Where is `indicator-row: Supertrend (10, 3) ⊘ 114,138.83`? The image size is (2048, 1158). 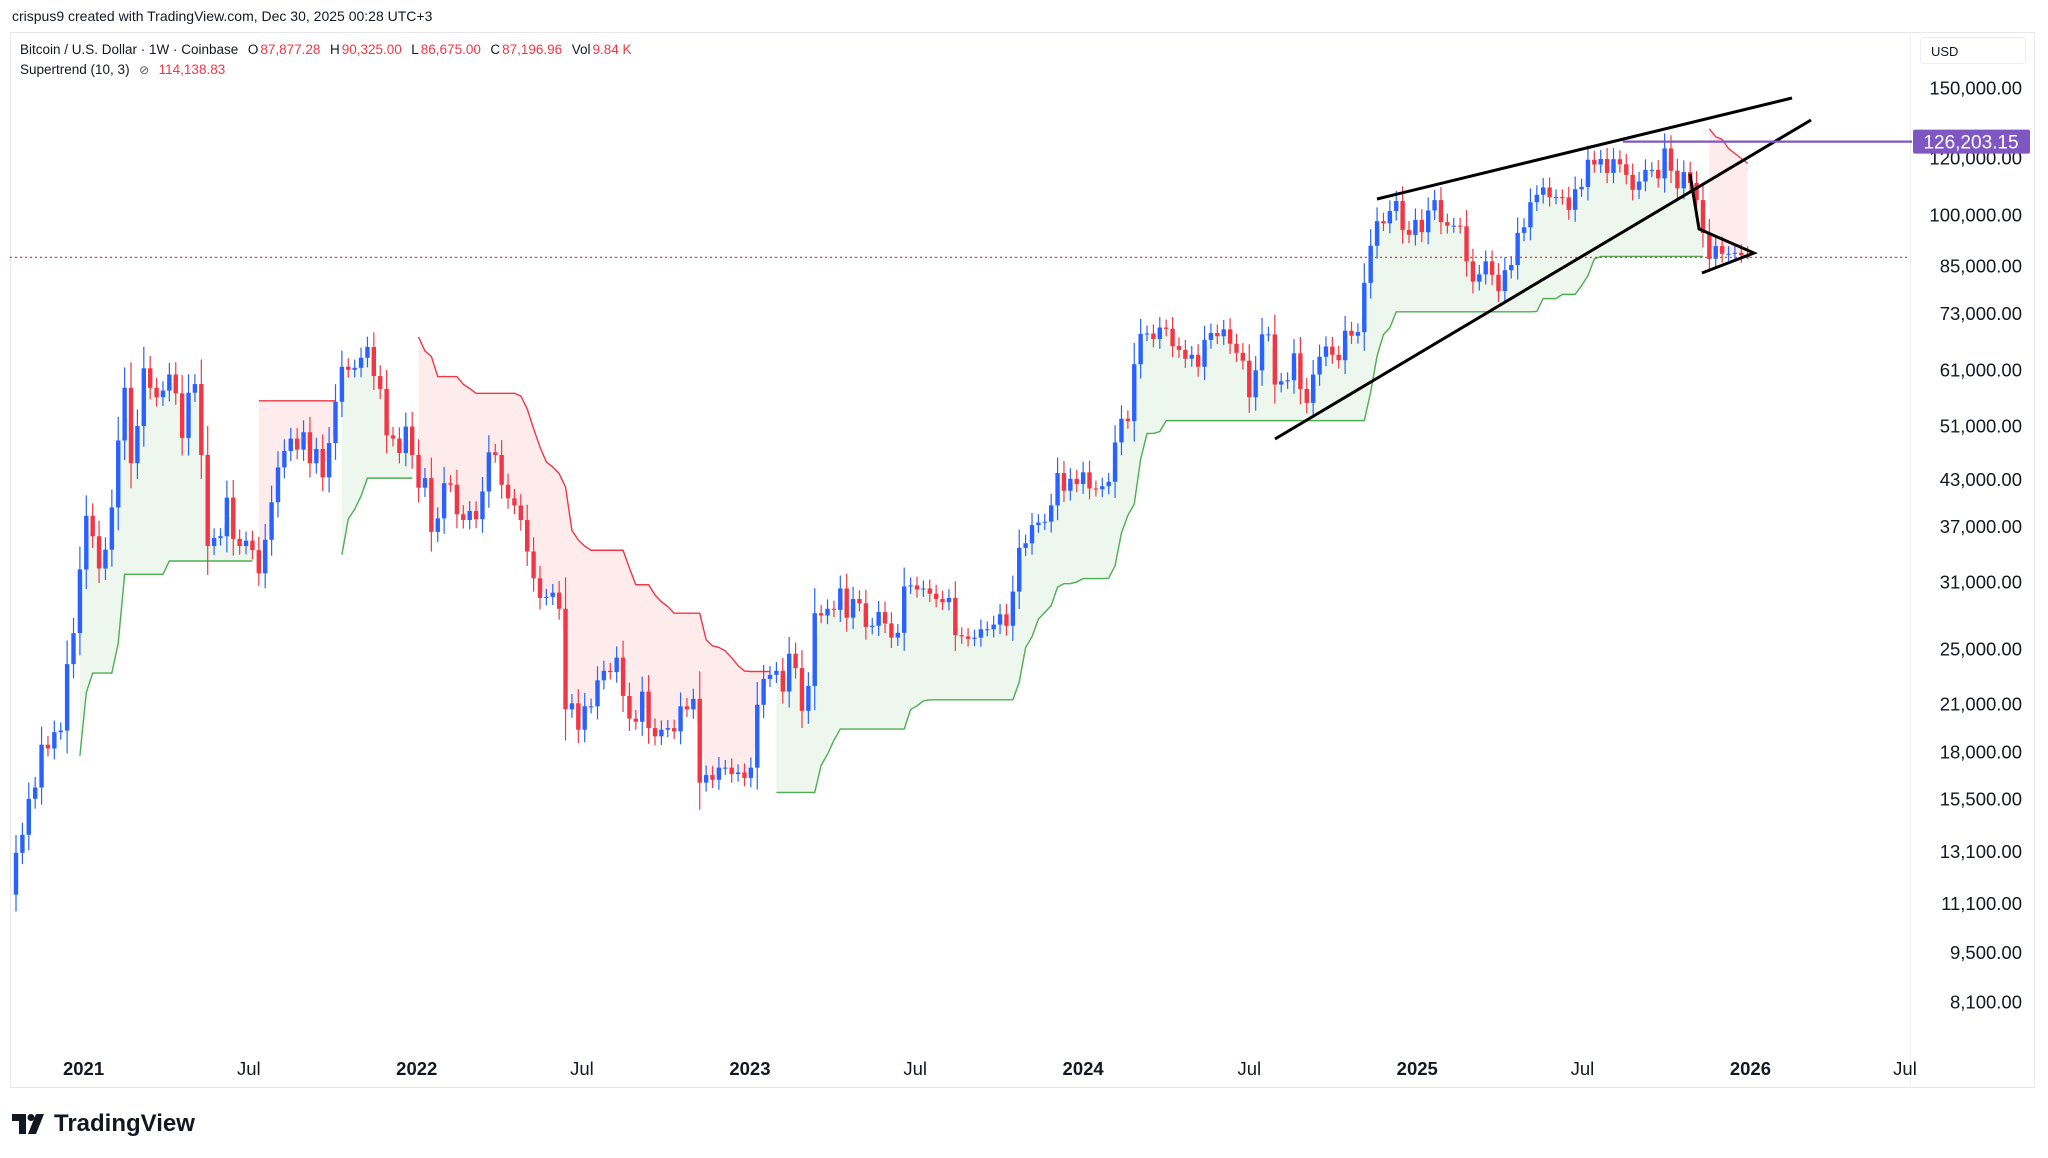
indicator-row: Supertrend (10, 3) ⊘ 114,138.83 is located at coordinates (327, 70).